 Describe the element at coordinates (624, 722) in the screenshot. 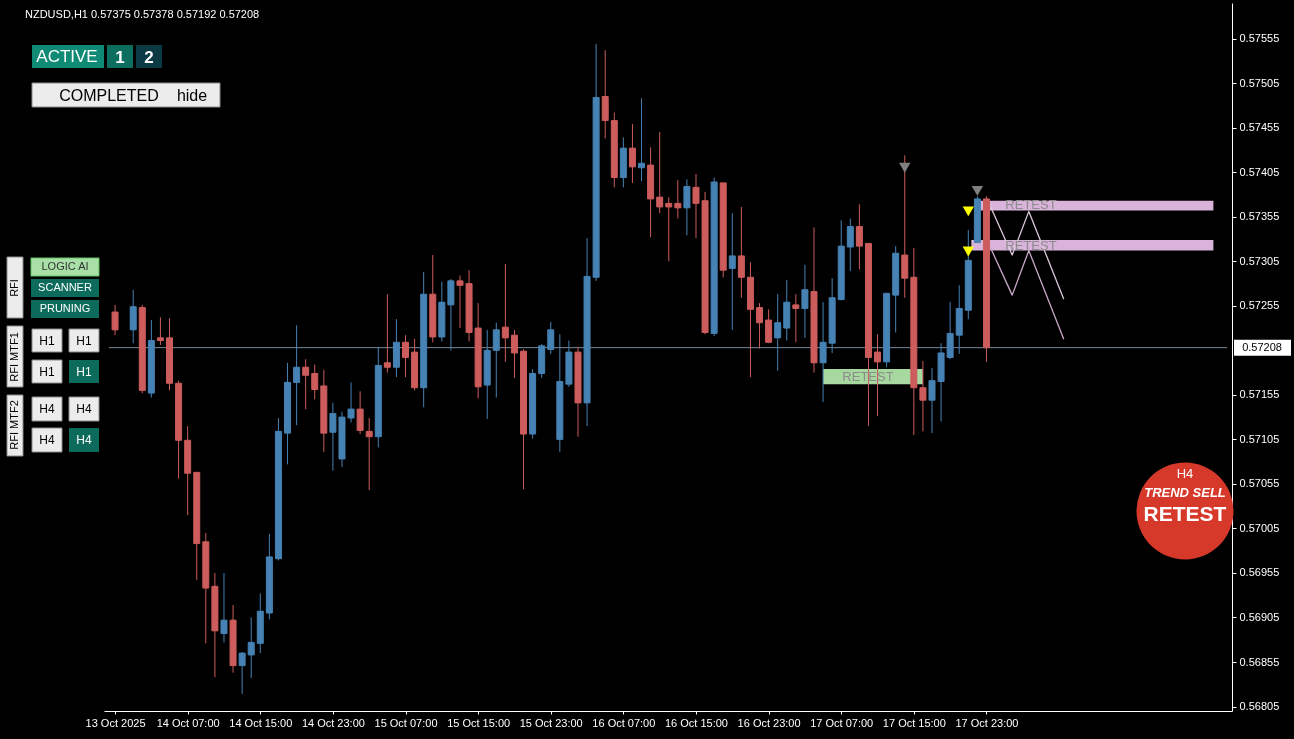

I see `x-tick-label: 16 Oct 07:00` at that location.